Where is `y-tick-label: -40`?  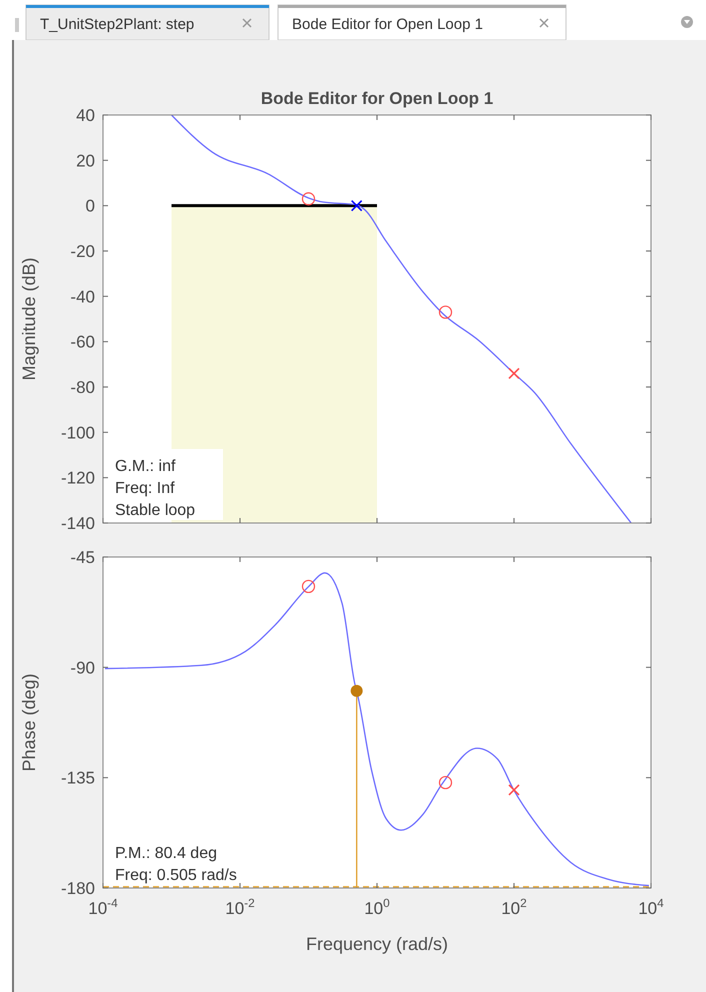 y-tick-label: -40 is located at coordinates (82, 296).